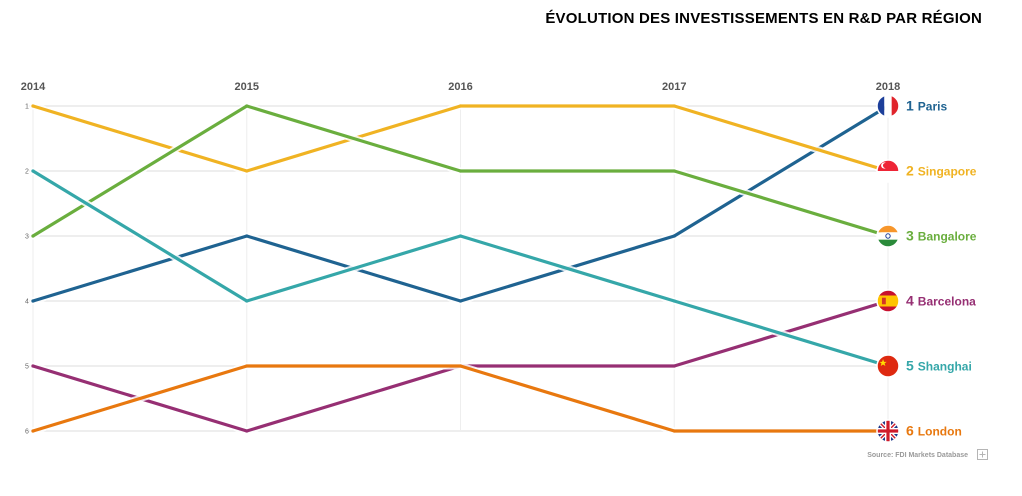 The height and width of the screenshot is (496, 1022). I want to click on france-flag-icon, so click(888, 106).